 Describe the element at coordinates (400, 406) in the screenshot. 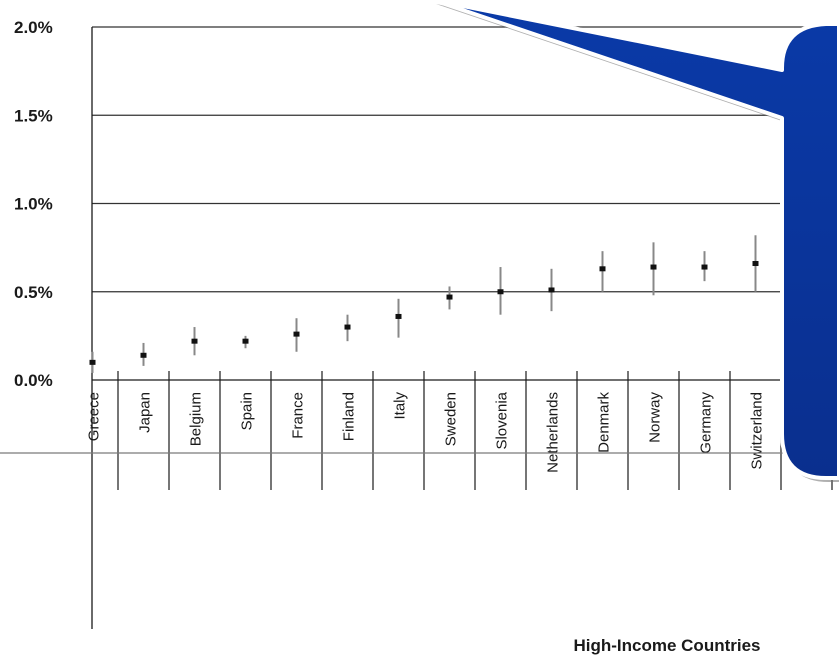

I see `x-tick-label: Italy` at that location.